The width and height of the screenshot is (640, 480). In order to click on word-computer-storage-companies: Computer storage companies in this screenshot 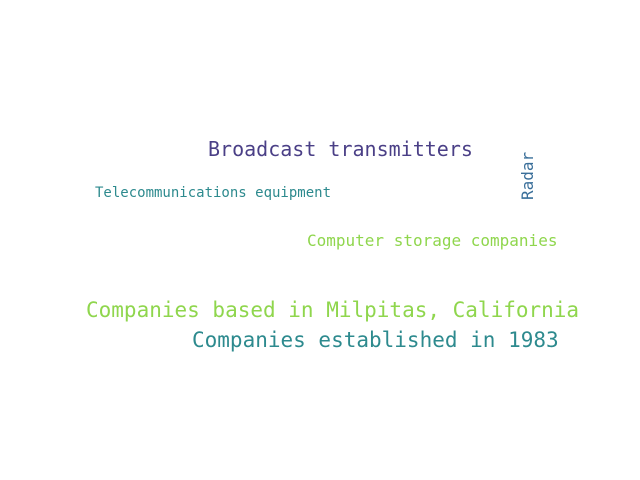, I will do `click(432, 240)`.